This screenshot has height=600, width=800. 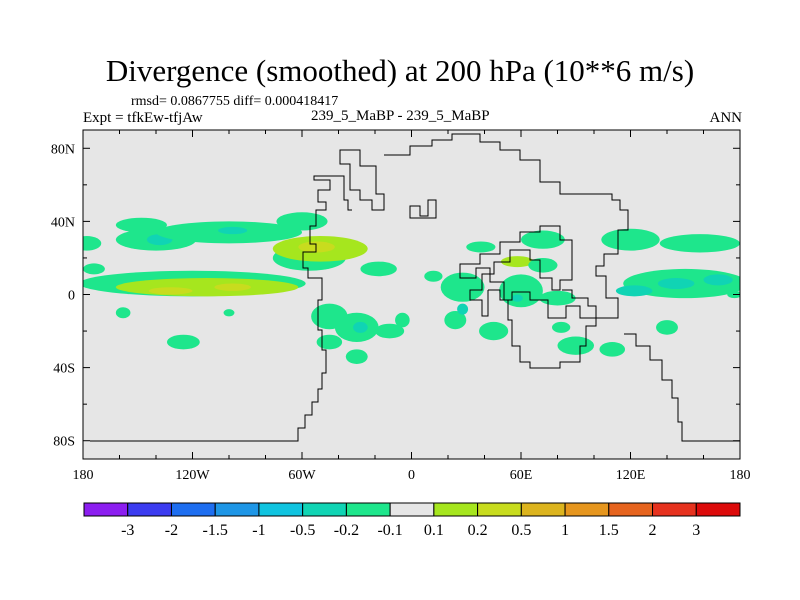 I want to click on colorbar-label-13: 3, so click(x=696, y=530).